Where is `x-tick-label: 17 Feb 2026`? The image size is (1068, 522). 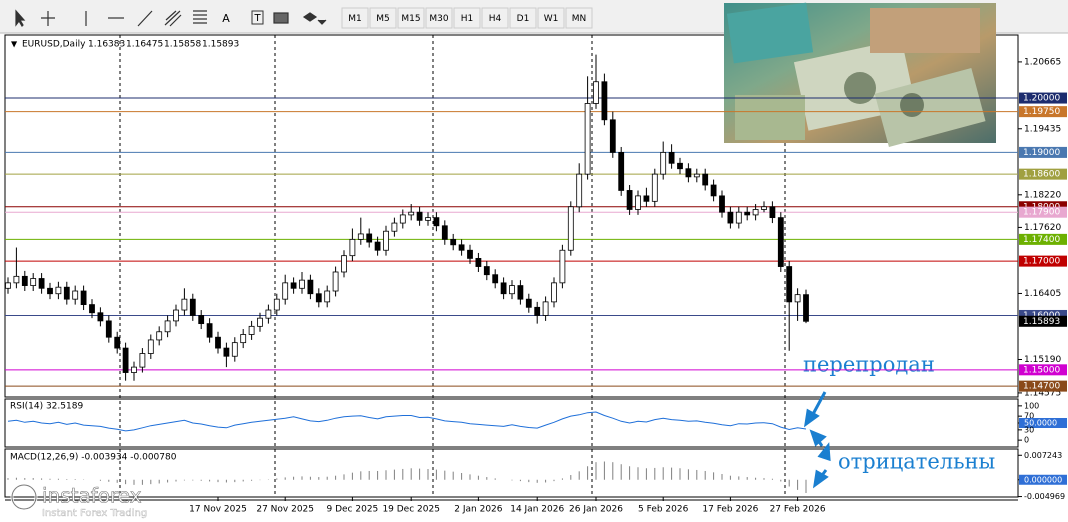 x-tick-label: 17 Feb 2026 is located at coordinates (730, 510).